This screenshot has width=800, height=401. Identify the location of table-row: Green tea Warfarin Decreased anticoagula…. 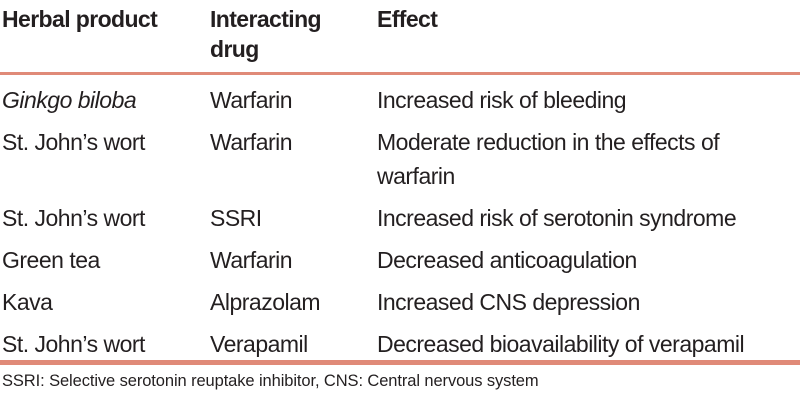
(400, 260).